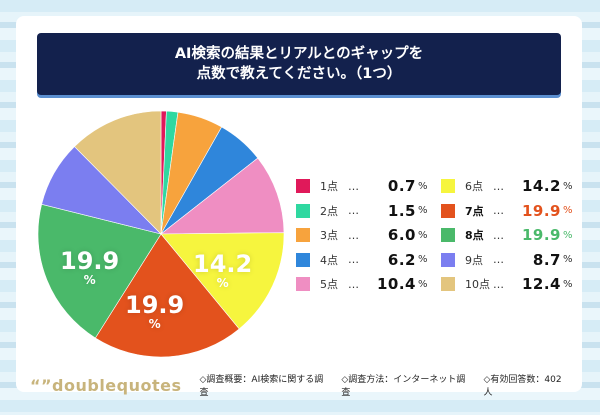 The width and height of the screenshot is (600, 415). What do you see at coordinates (507, 211) in the screenshot?
I see `legend-item-7: 7点 … 19.9%` at bounding box center [507, 211].